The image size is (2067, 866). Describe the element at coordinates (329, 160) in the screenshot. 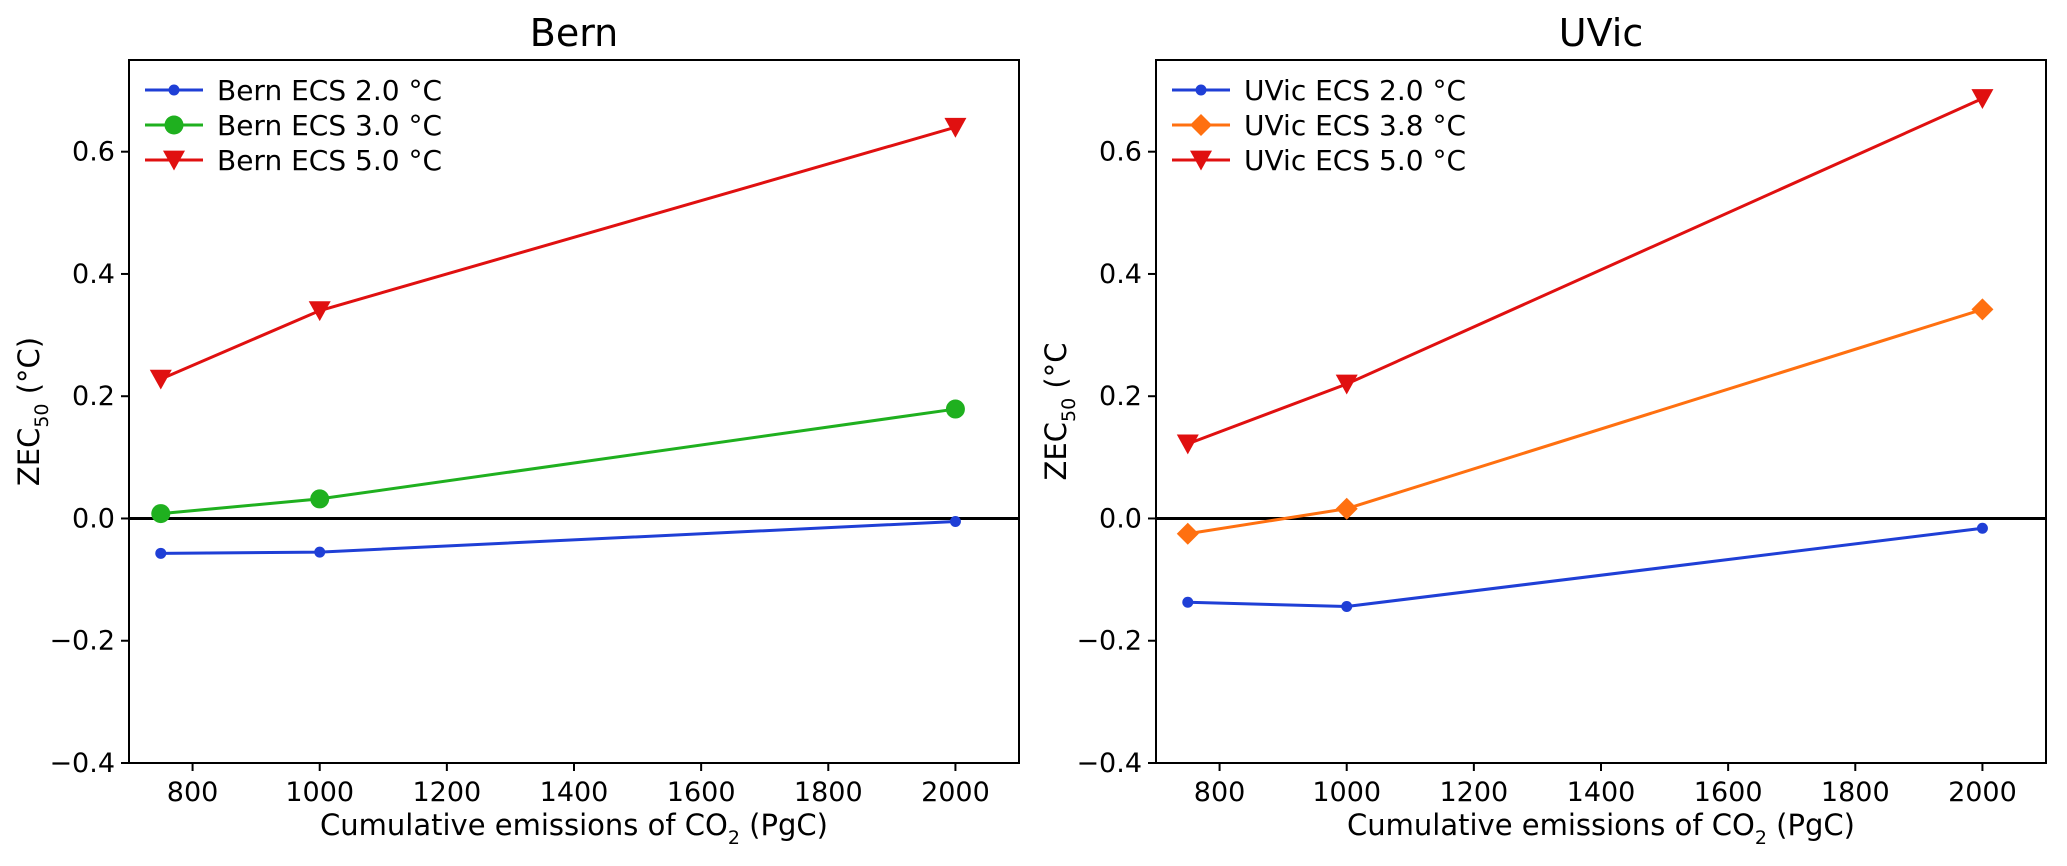

I see `legend-label-3: Bern ECS 5.0 °C` at that location.